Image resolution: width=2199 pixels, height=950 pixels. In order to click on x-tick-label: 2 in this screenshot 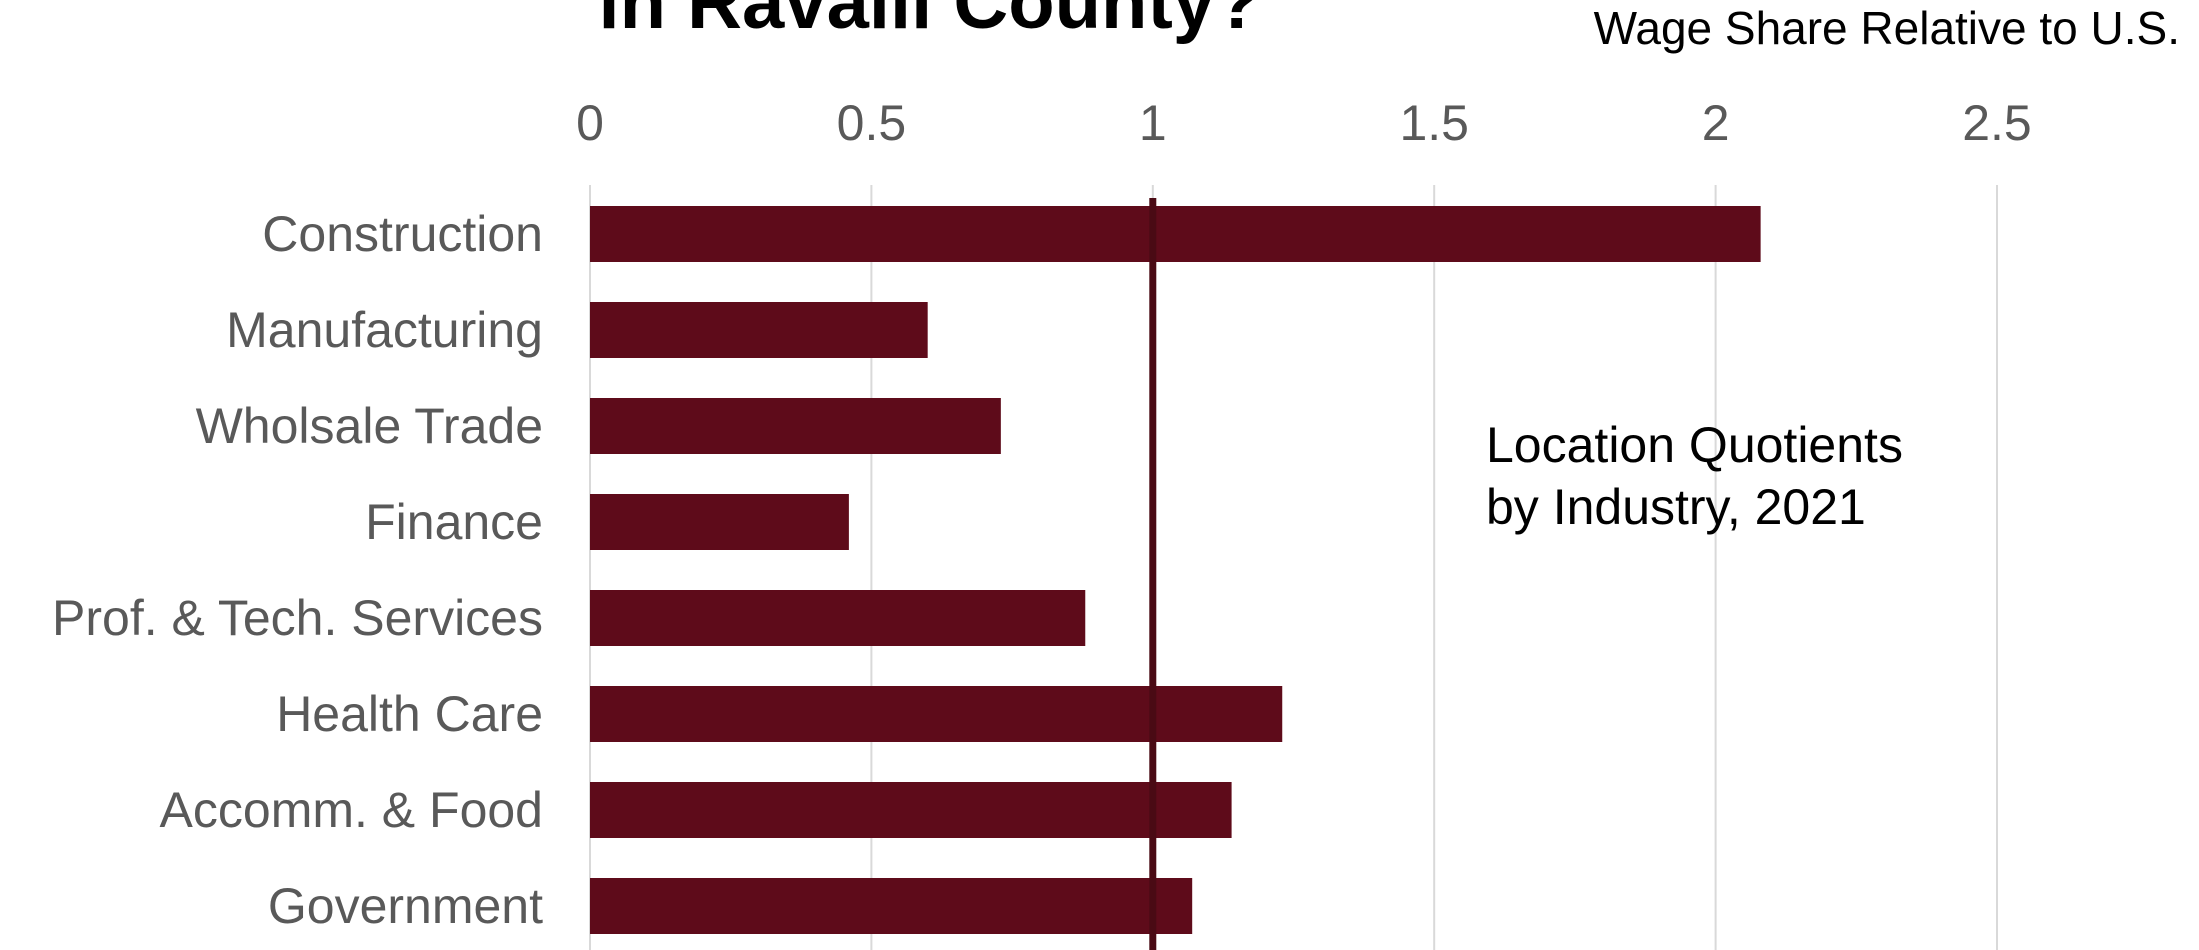, I will do `click(1716, 123)`.